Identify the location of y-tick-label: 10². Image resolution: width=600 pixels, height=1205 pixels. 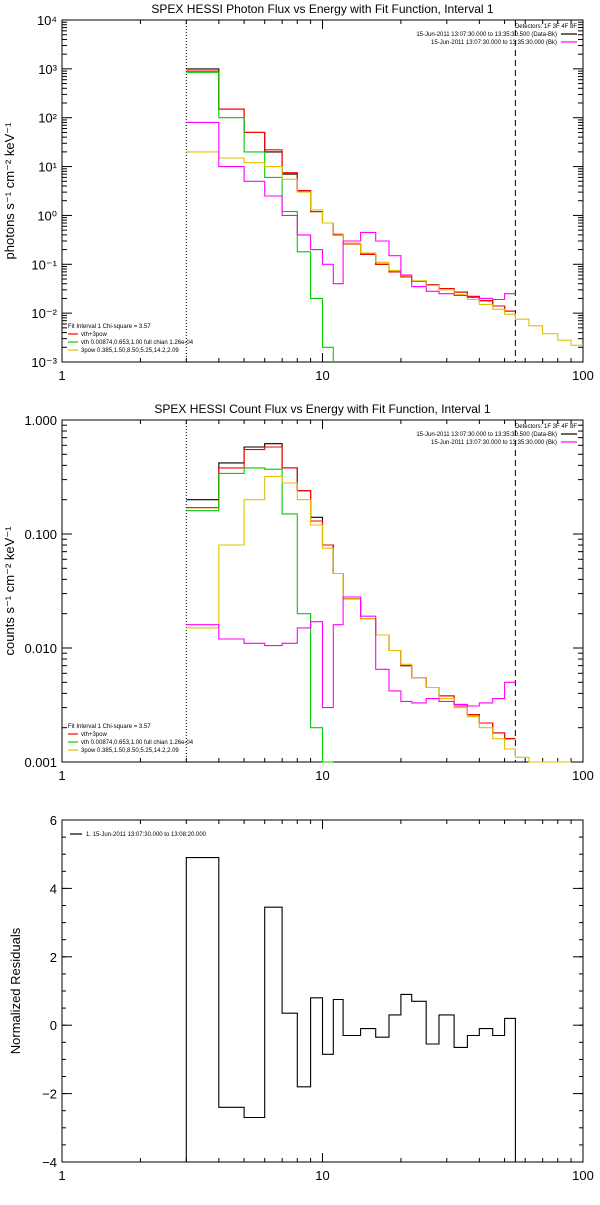
(47, 118).